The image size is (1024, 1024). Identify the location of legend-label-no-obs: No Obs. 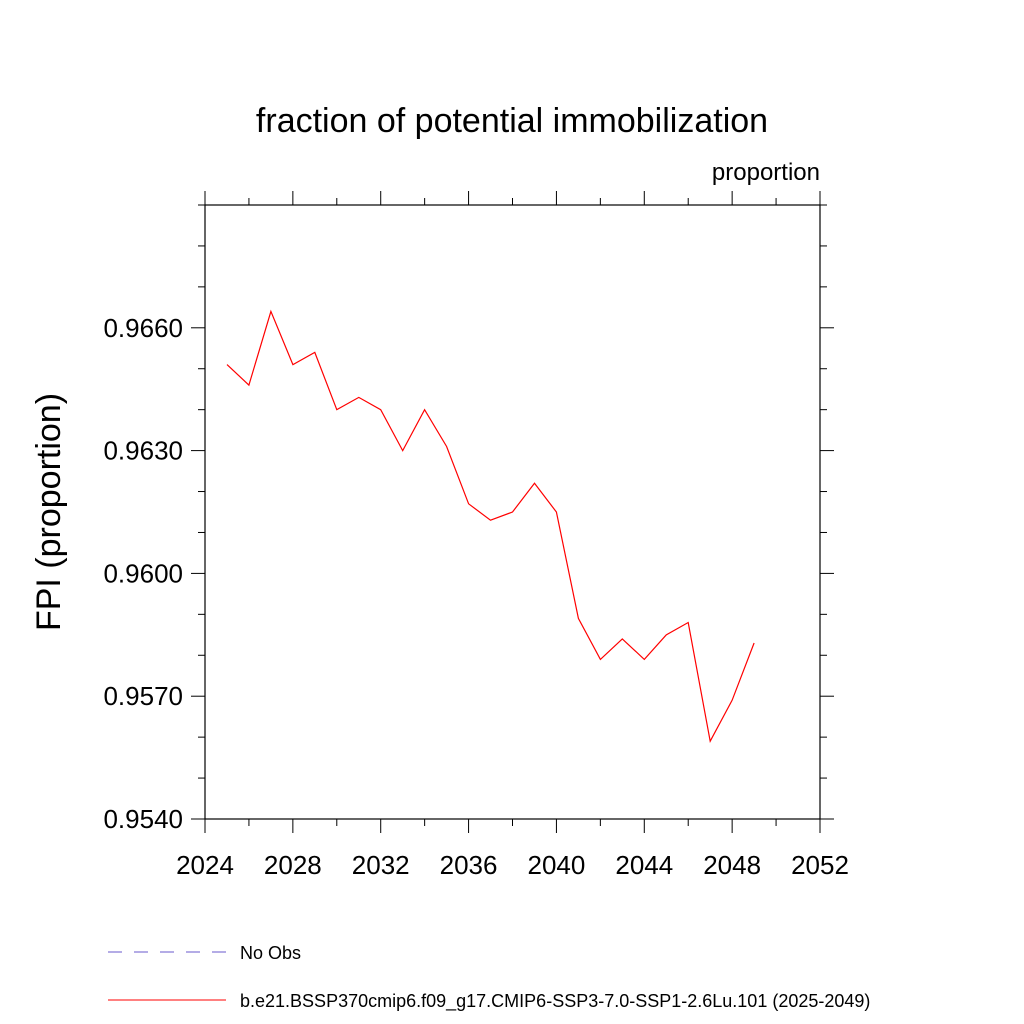
(270, 953).